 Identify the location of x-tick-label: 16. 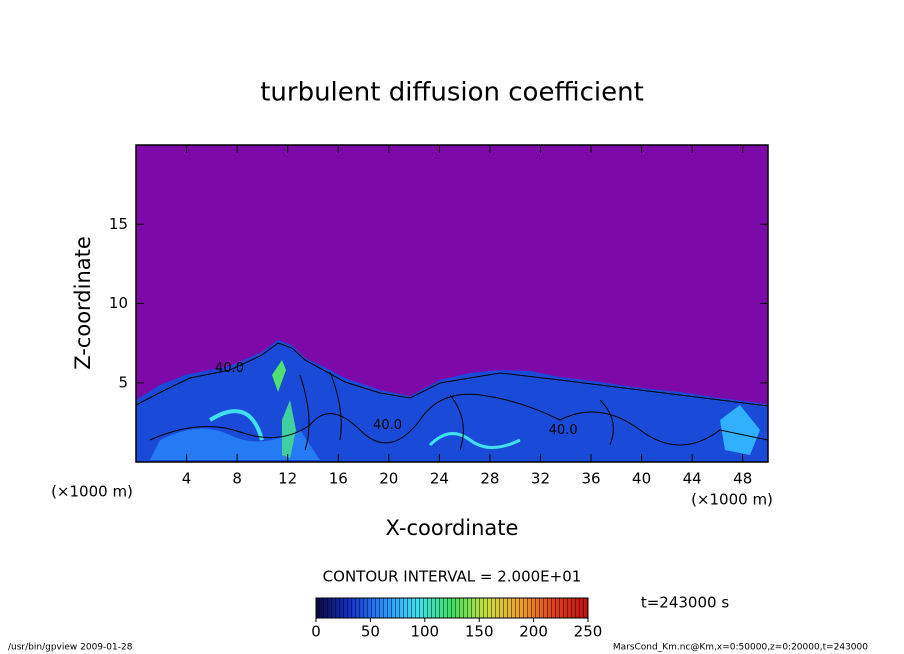
(338, 479).